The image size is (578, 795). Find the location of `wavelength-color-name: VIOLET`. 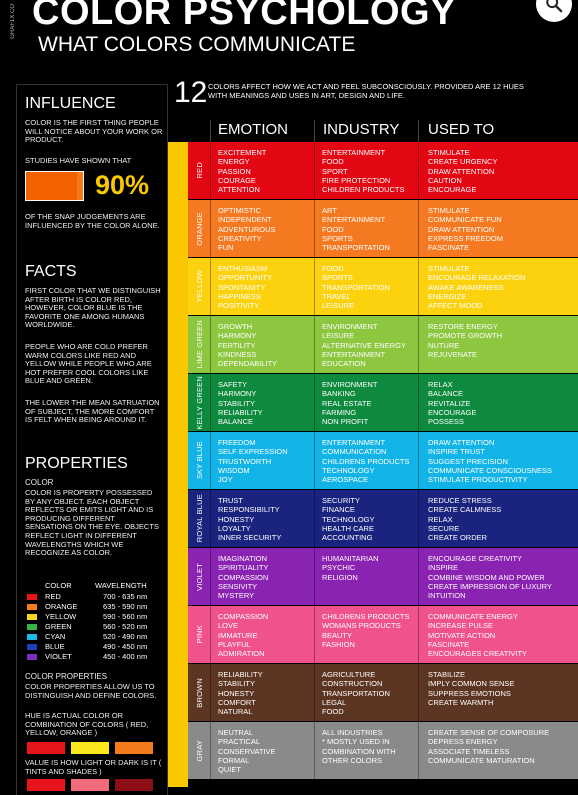

wavelength-color-name: VIOLET is located at coordinates (58, 656).